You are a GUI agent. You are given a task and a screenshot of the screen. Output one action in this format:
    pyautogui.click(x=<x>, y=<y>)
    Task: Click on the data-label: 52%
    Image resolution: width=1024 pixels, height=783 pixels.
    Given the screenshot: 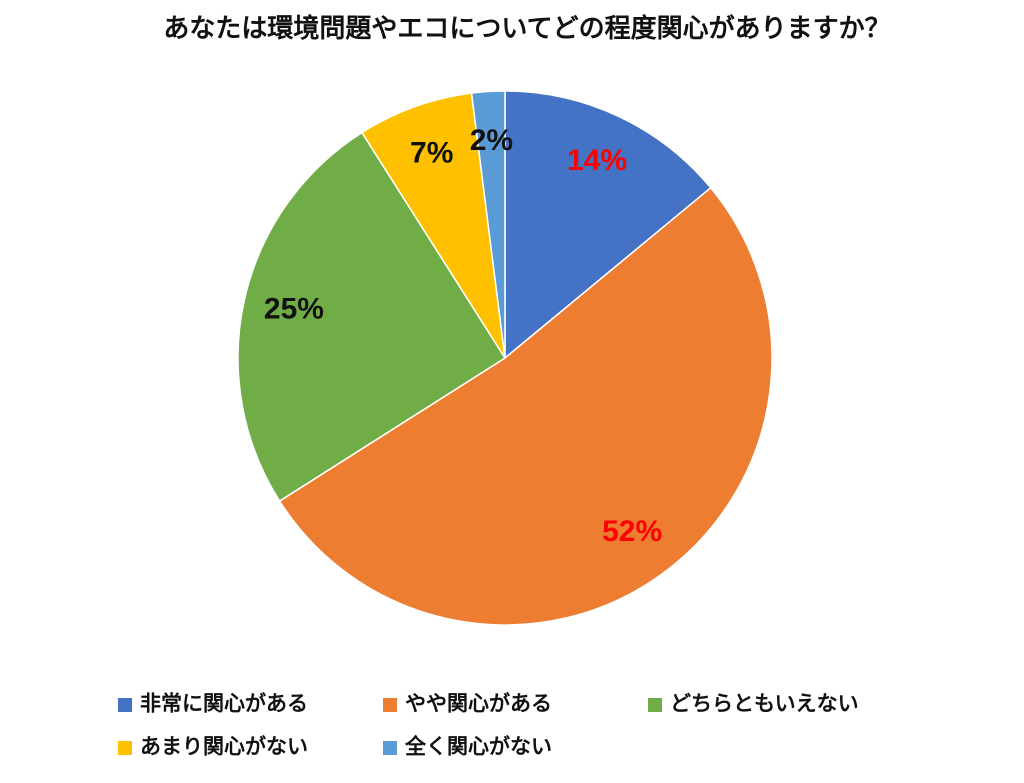 What is the action you would take?
    pyautogui.click(x=632, y=531)
    